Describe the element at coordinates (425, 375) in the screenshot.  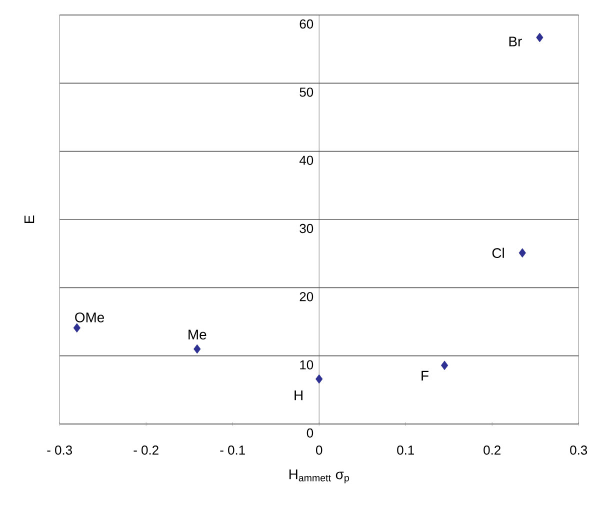
I see `annotation: F` at that location.